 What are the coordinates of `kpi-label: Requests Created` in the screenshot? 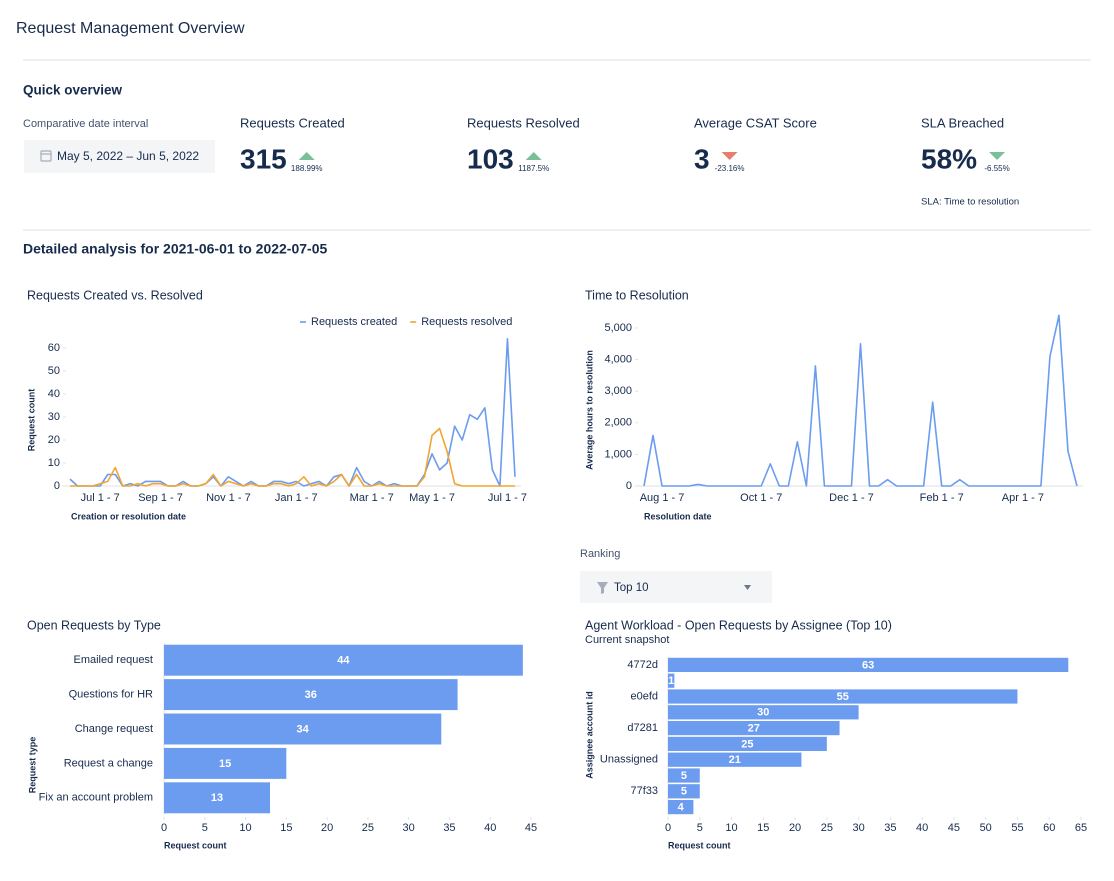 It's located at (292, 122).